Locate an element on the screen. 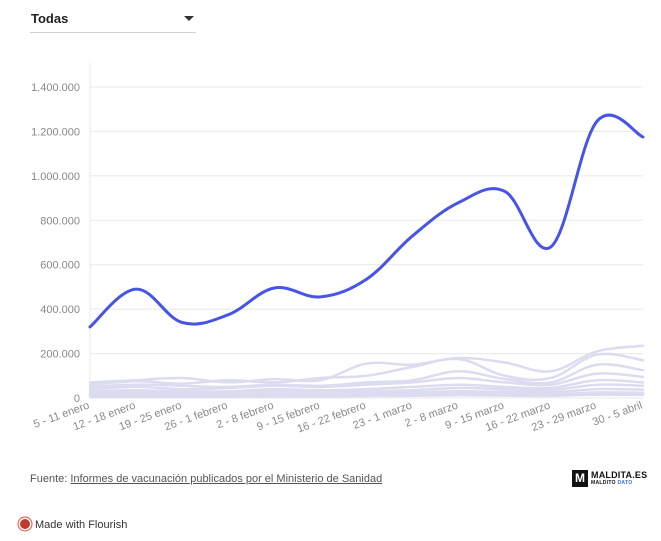 This screenshot has width=661, height=541. y-tick-label: 1.400.000 is located at coordinates (55, 88).